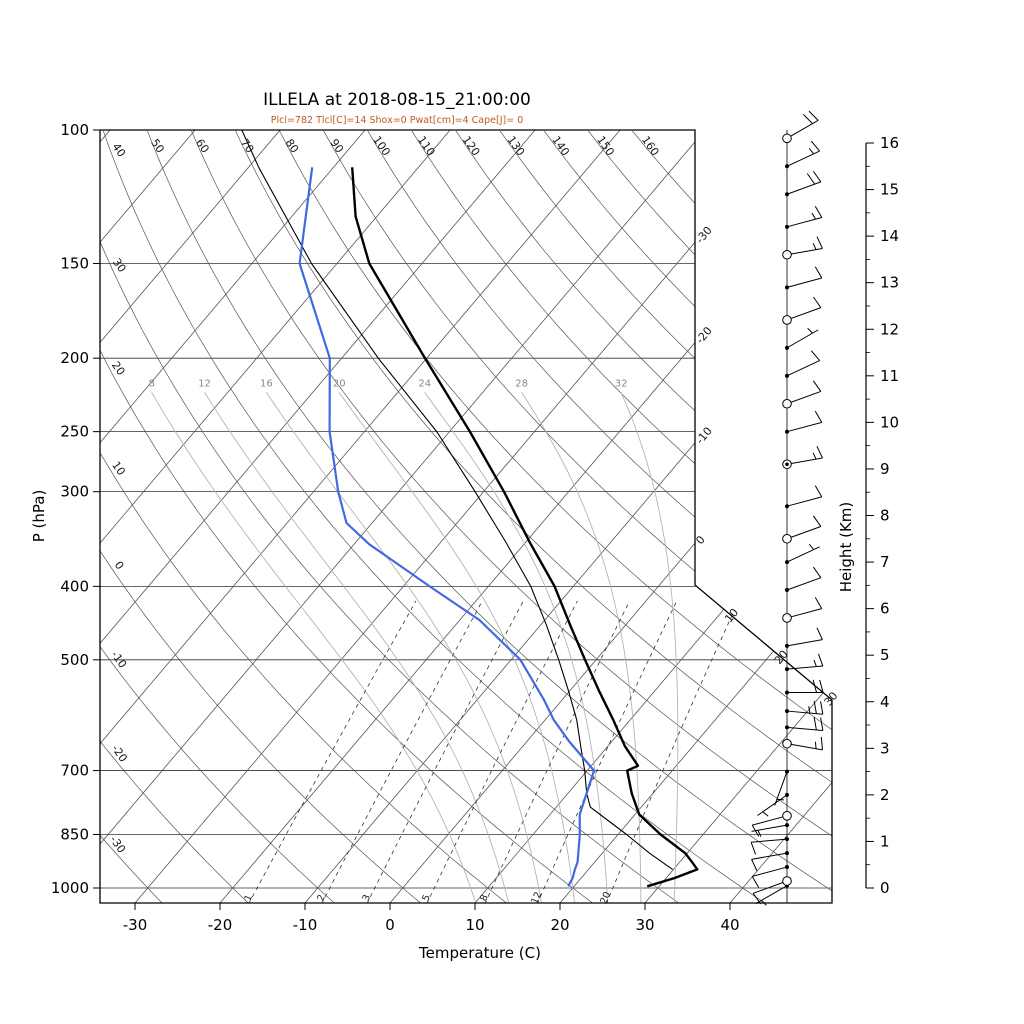 The height and width of the screenshot is (1024, 1024). I want to click on dry-adiabat-label-left: 10, so click(118, 468).